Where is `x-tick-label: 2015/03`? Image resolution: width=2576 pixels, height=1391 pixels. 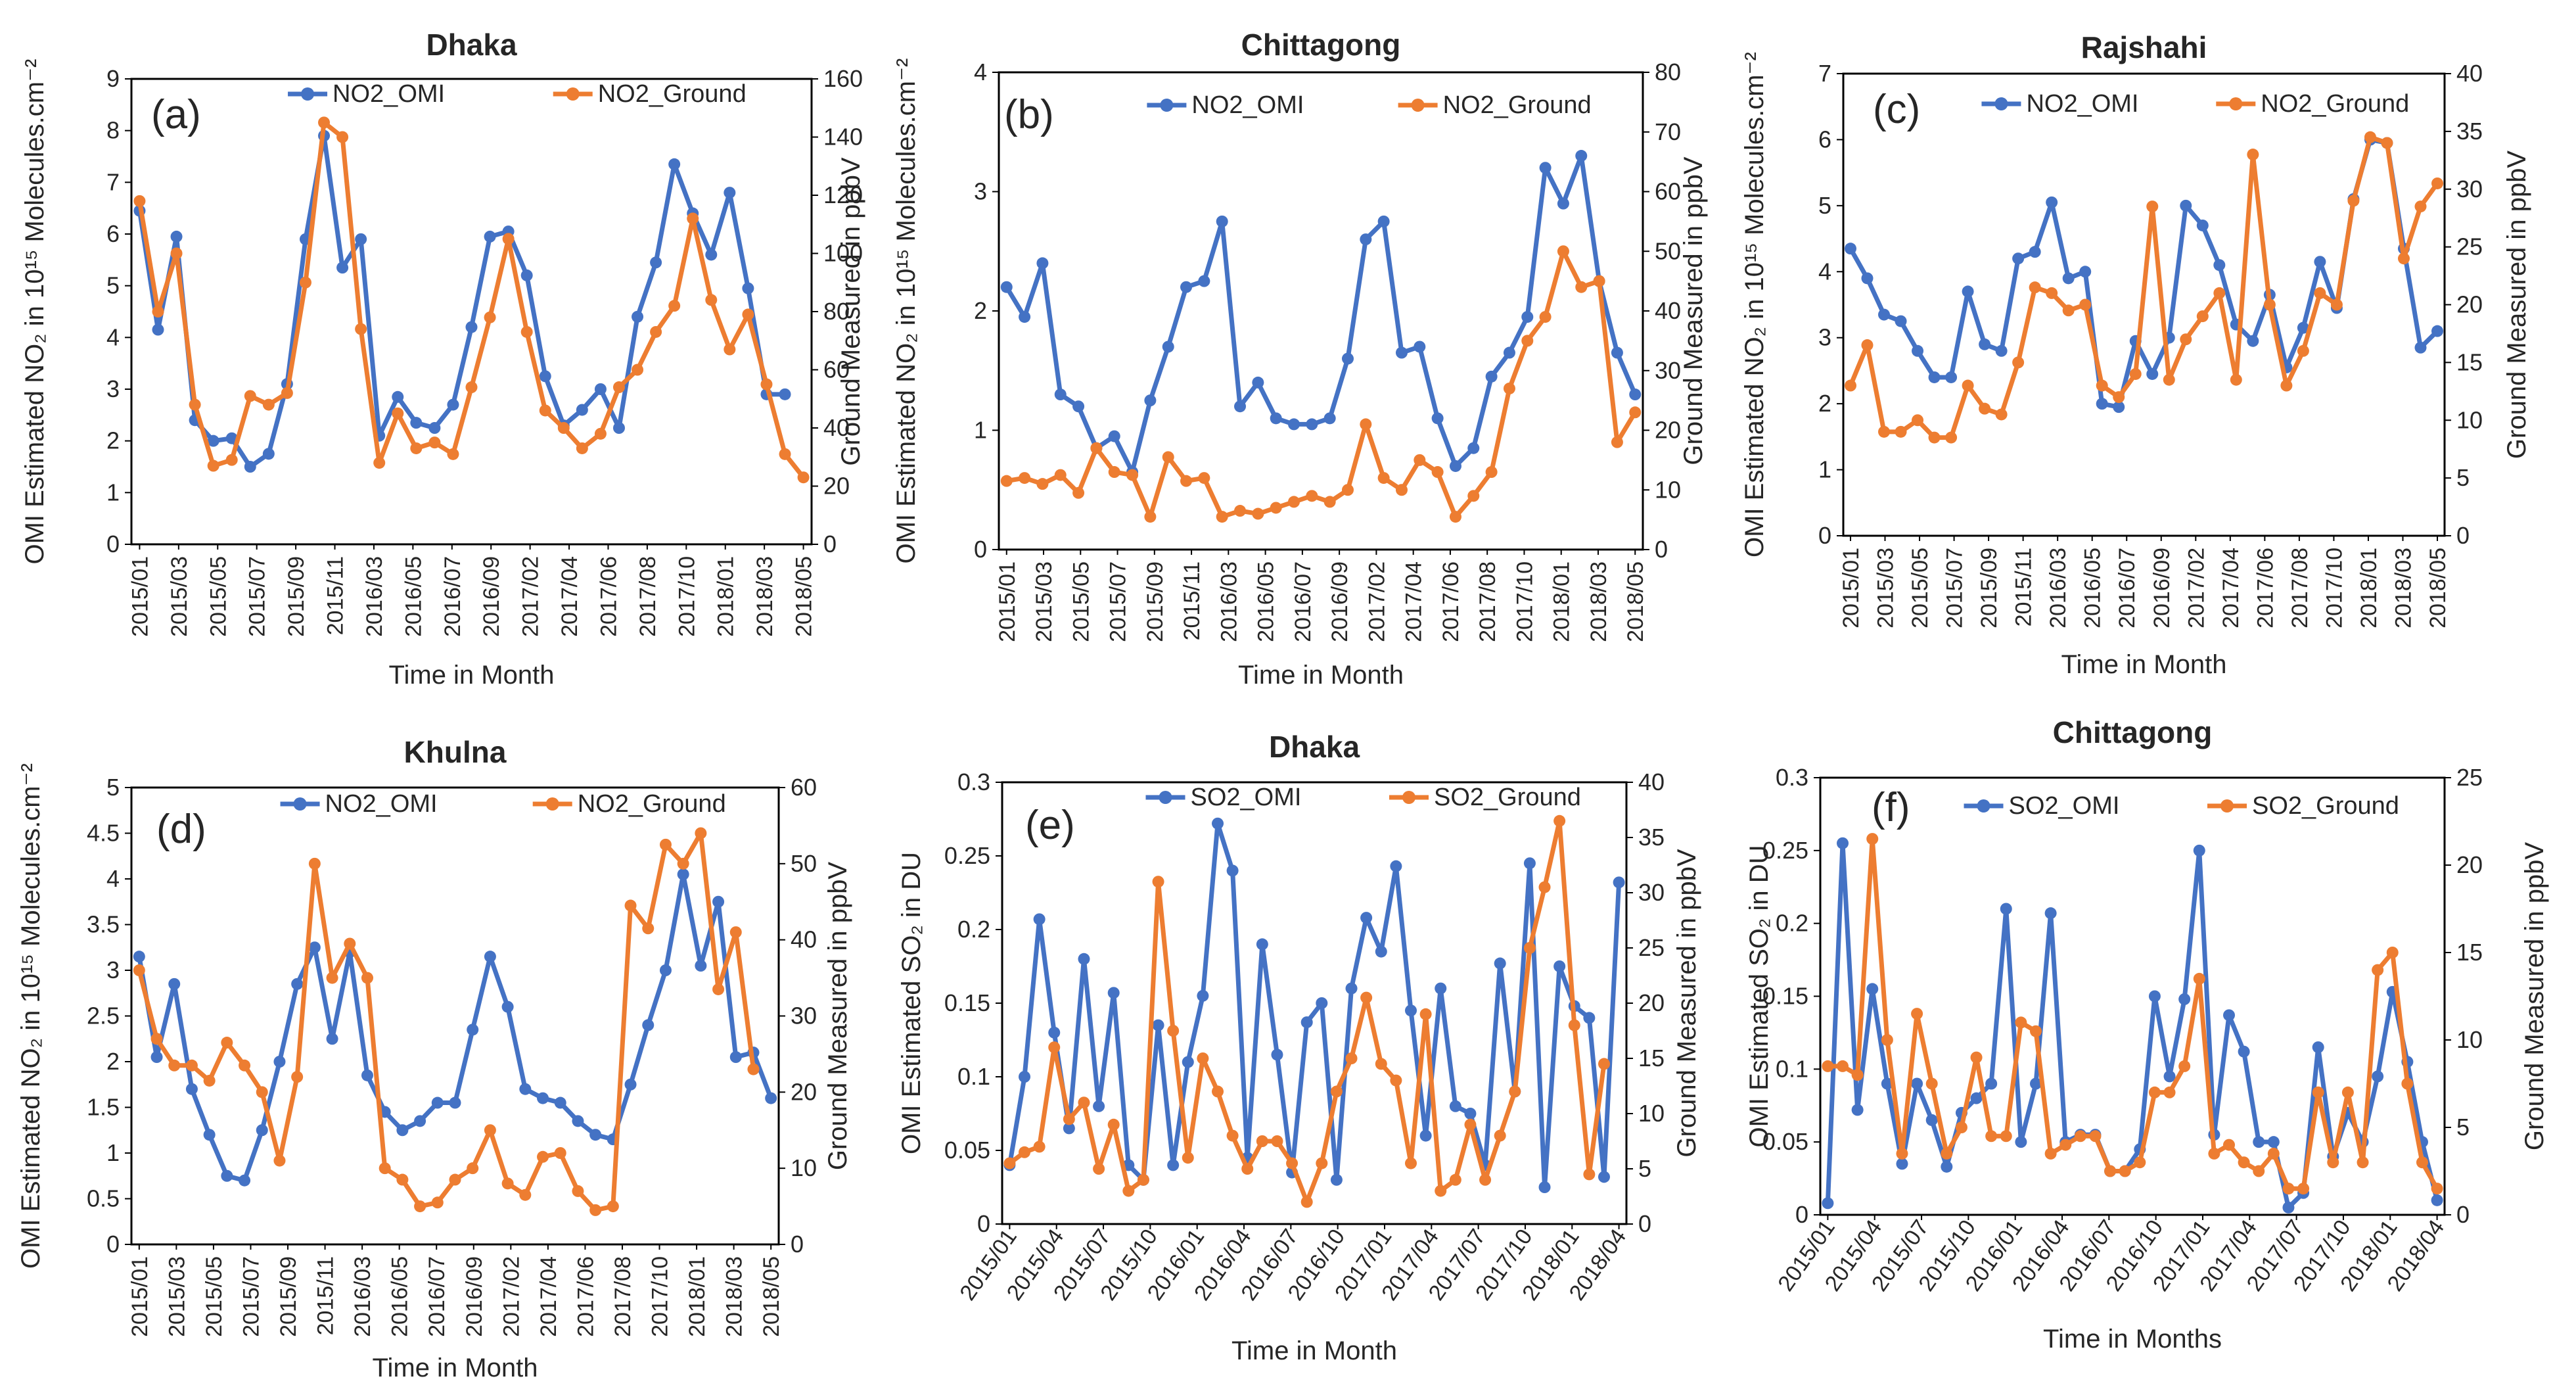
x-tick-label: 2015/03 is located at coordinates (1044, 601).